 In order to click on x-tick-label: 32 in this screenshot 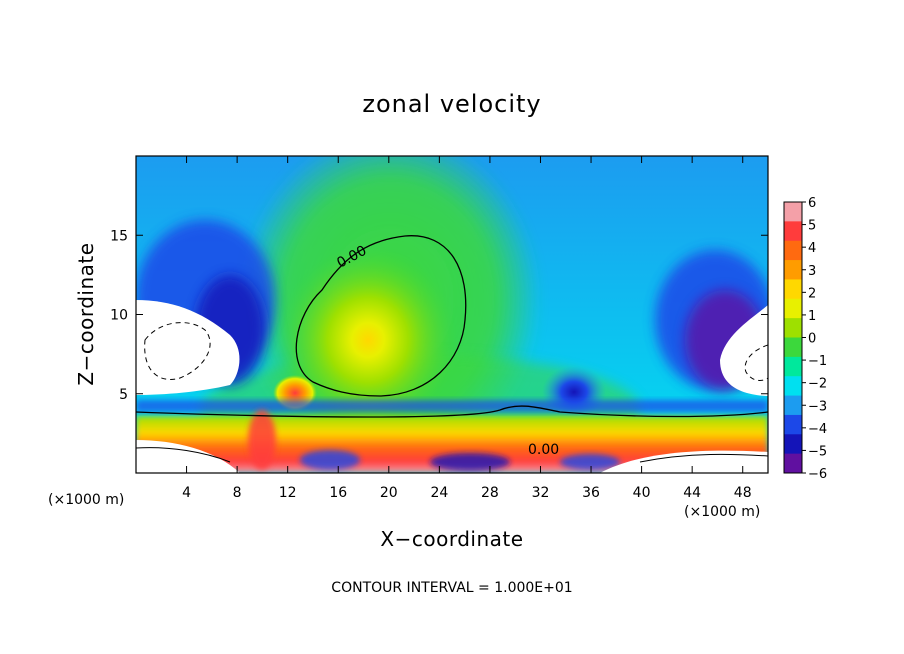, I will do `click(541, 493)`.